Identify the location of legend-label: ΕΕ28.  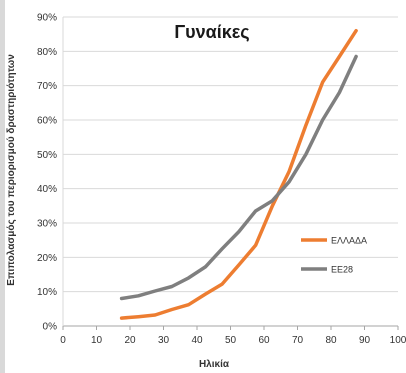
(342, 270).